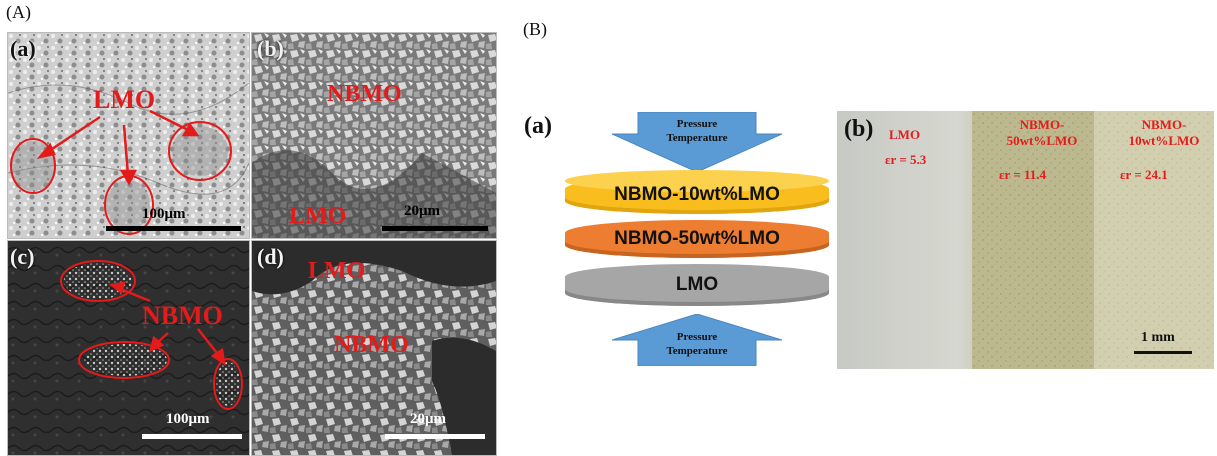 This screenshot has height=456, width=1217. What do you see at coordinates (164, 214) in the screenshot?
I see `scale-label-a: 100μm` at bounding box center [164, 214].